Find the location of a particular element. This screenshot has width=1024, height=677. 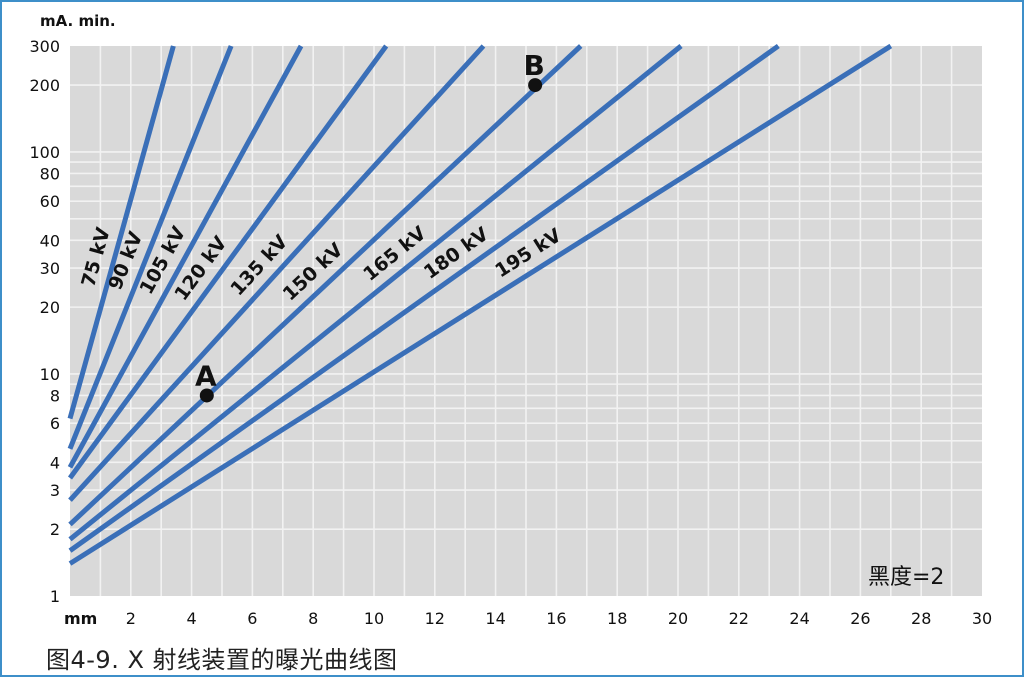

y-tick-label: 200 is located at coordinates (44, 85).